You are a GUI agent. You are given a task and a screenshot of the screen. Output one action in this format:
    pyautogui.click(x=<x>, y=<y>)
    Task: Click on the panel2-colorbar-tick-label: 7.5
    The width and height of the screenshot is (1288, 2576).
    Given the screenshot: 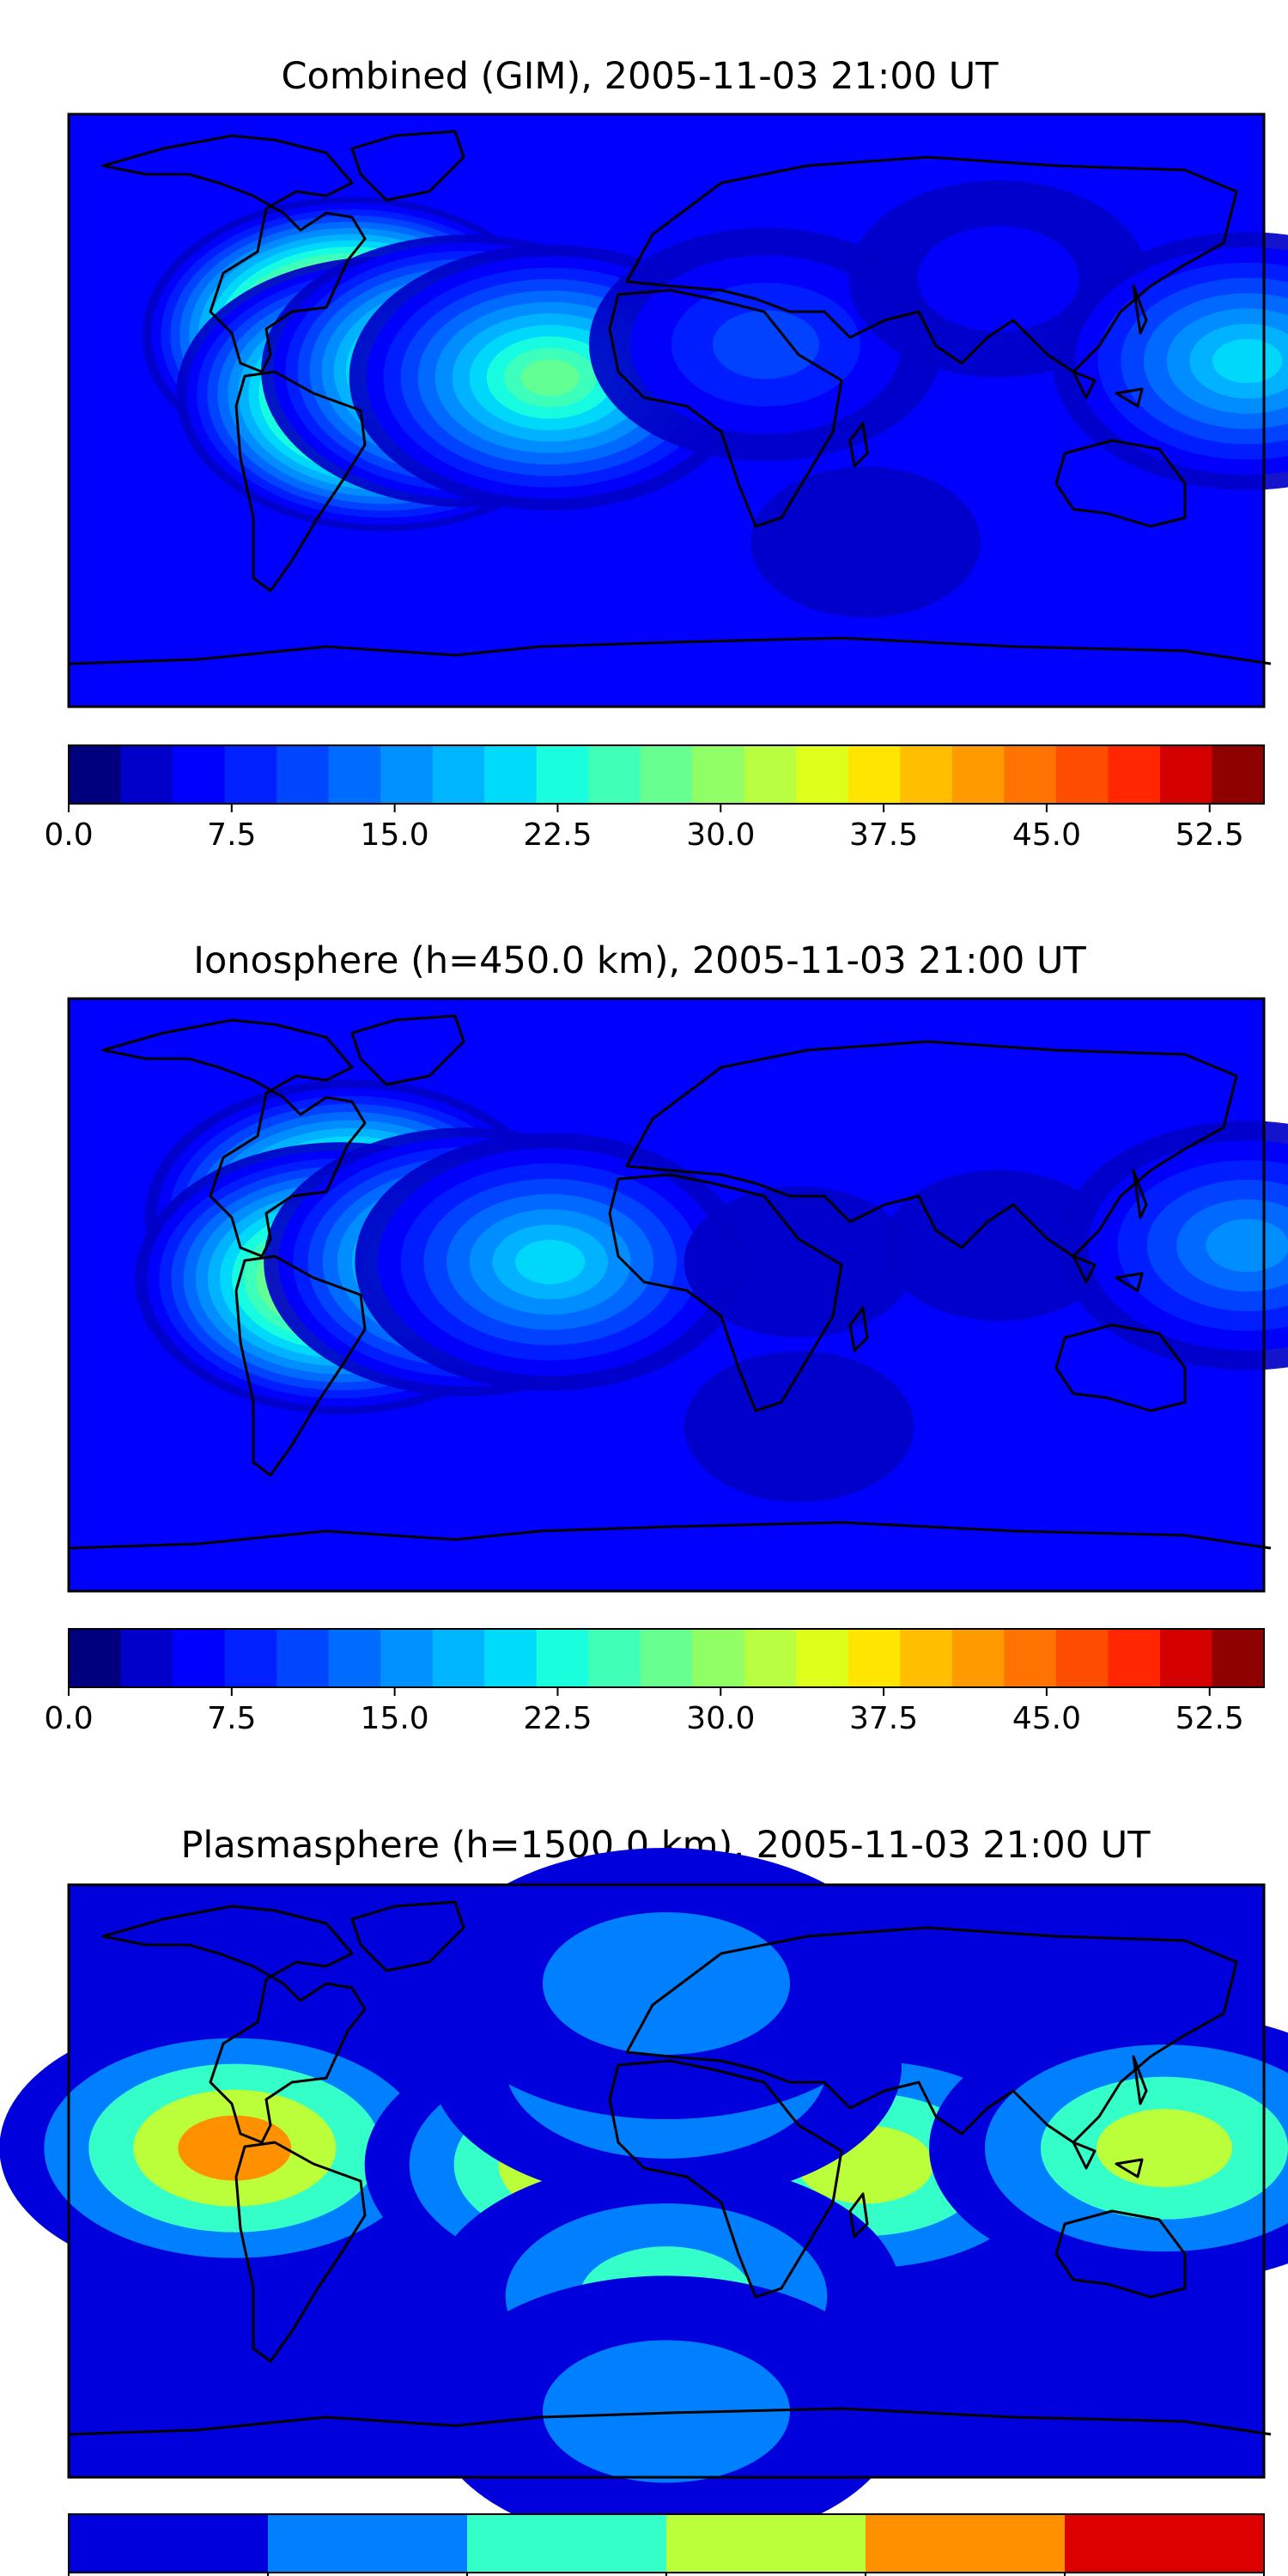 What is the action you would take?
    pyautogui.click(x=231, y=1718)
    